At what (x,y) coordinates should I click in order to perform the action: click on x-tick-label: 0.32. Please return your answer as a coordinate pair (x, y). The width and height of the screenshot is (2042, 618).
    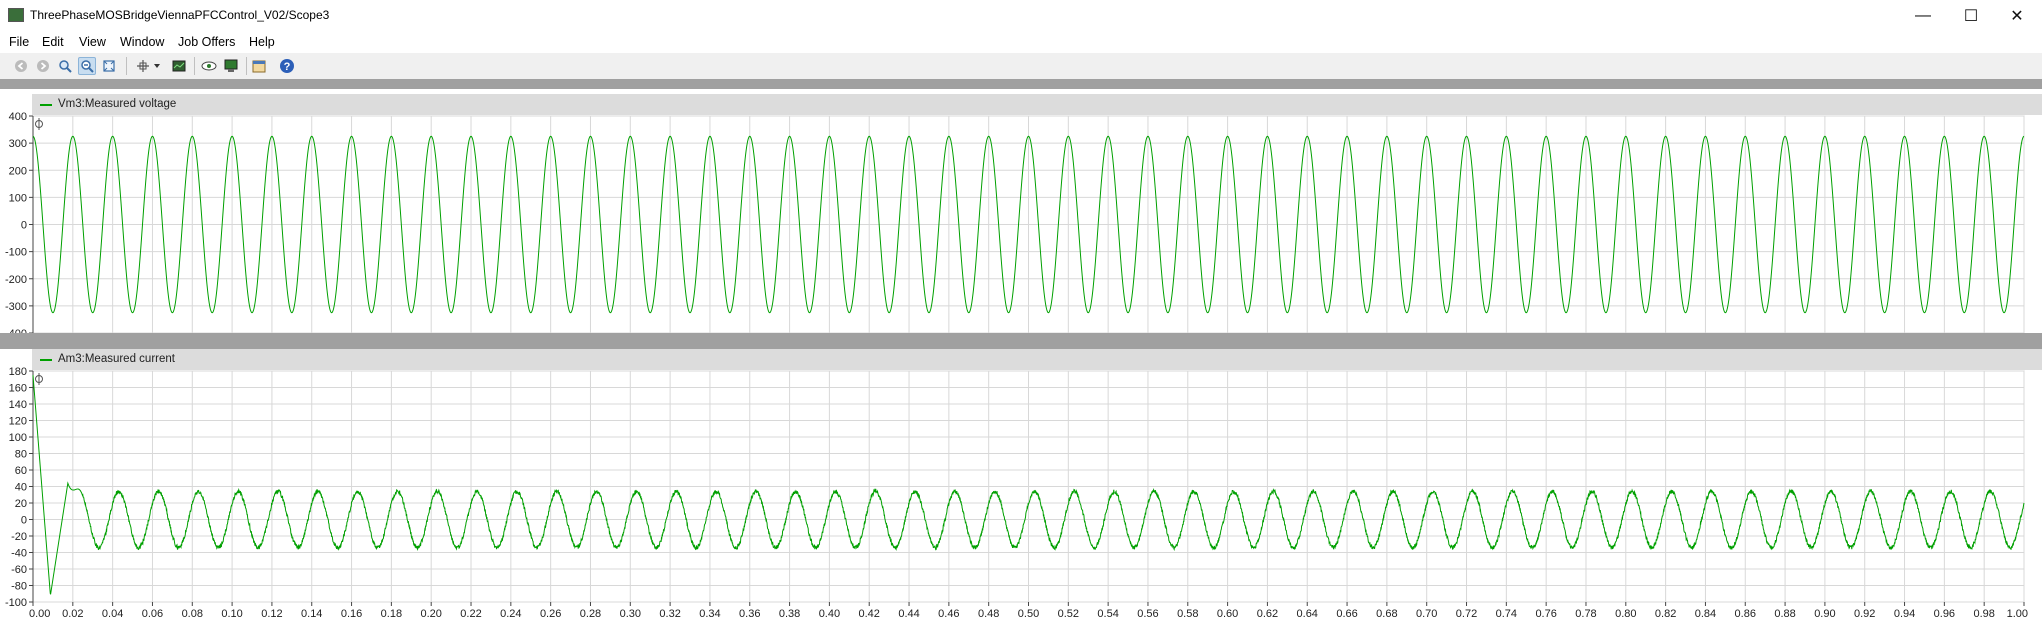
    Looking at the image, I should click on (669, 613).